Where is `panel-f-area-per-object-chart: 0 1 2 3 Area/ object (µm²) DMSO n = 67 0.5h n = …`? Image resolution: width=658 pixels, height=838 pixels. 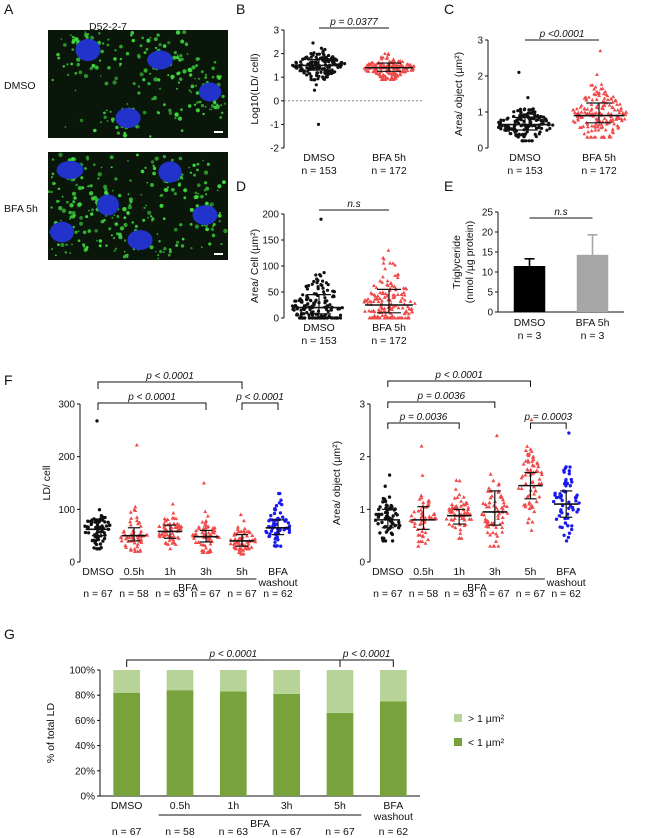
panel-f-area-per-object-chart: 0 1 2 3 Area/ object (µm²) DMSO n = 67 0.5h n = … is located at coordinates (458, 485).